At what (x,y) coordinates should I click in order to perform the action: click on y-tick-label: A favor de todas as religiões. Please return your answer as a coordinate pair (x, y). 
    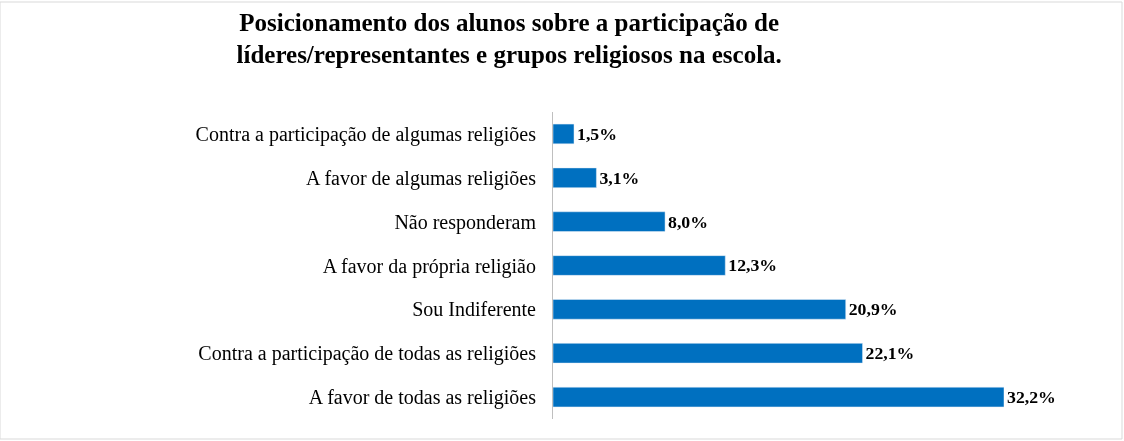
    Looking at the image, I should click on (422, 398).